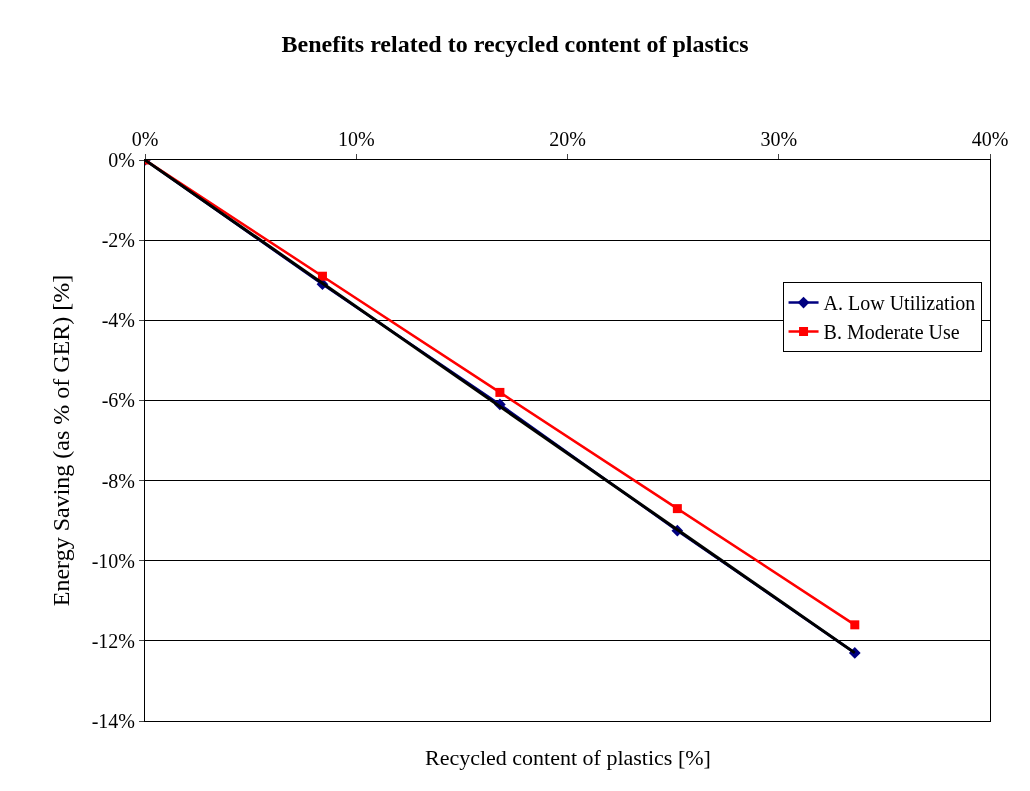  I want to click on y-tick-label: -12%, so click(113, 640).